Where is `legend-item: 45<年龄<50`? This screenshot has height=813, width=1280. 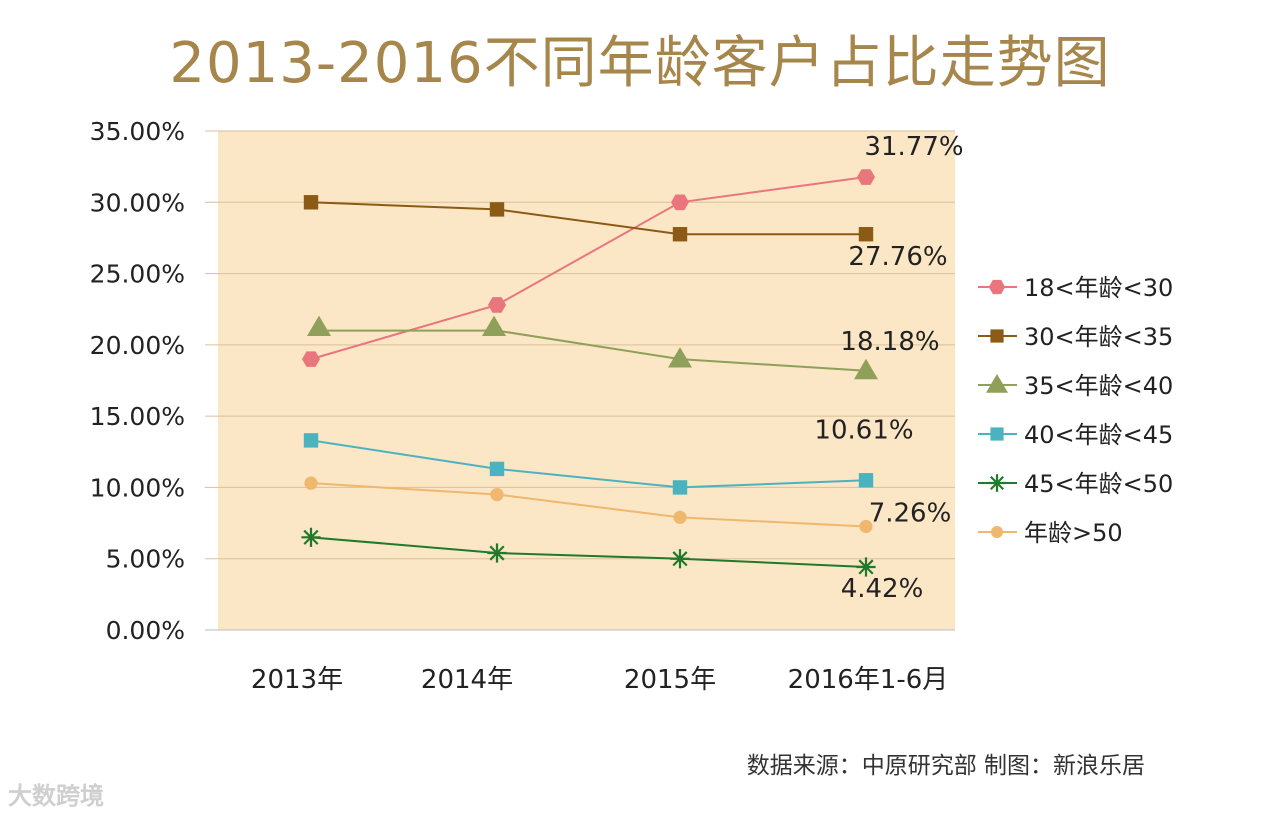
legend-item: 45<年龄<50 is located at coordinates (1075, 484).